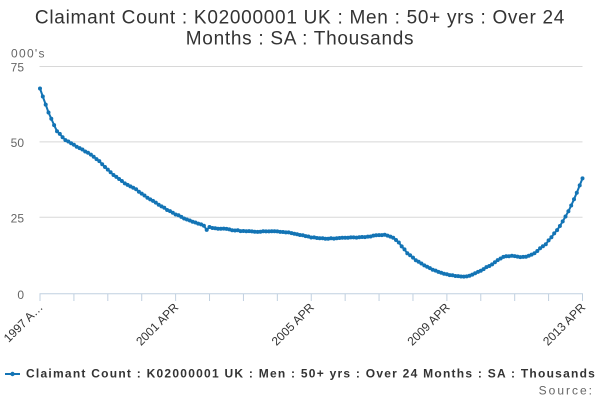 The height and width of the screenshot is (405, 600). I want to click on svg-text: 000's, so click(28, 54).